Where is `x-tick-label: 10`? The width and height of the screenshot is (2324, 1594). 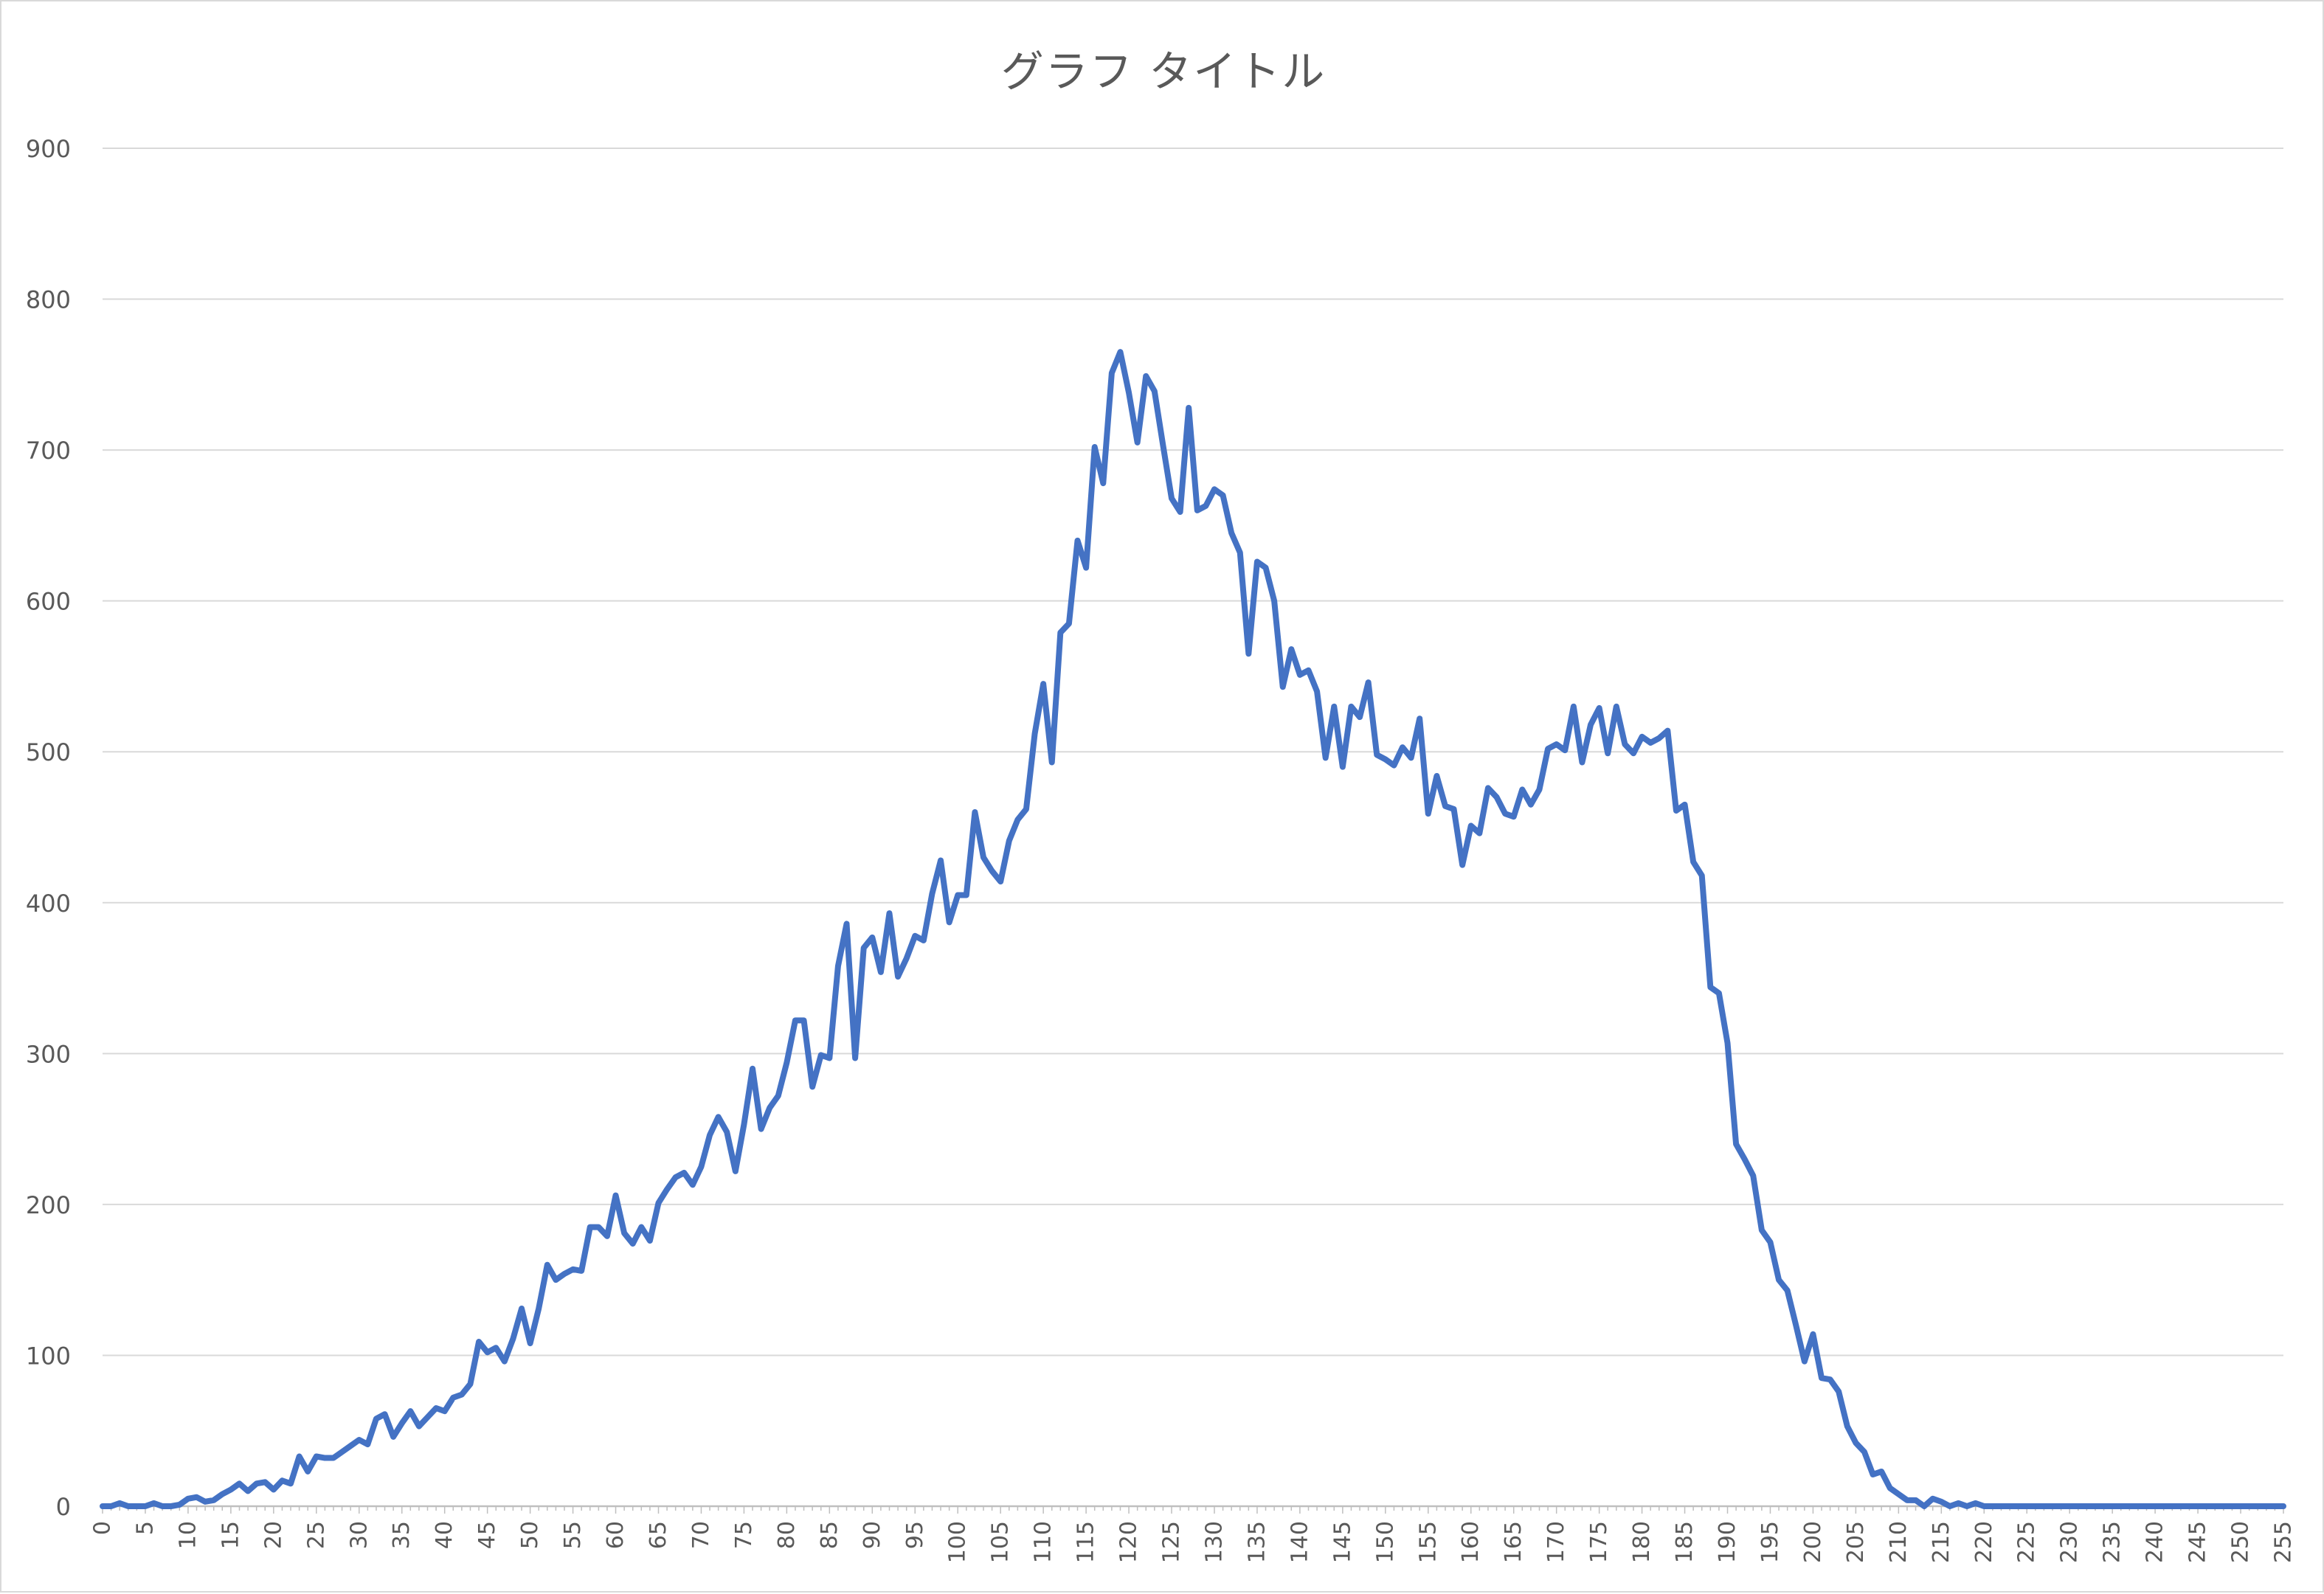
x-tick-label: 10 is located at coordinates (188, 1535).